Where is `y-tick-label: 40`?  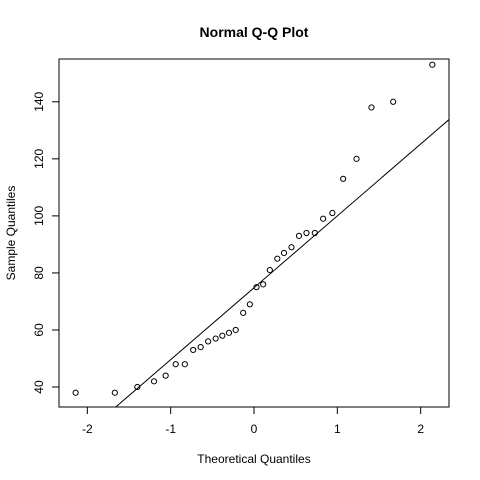 y-tick-label: 40 is located at coordinates (39, 387).